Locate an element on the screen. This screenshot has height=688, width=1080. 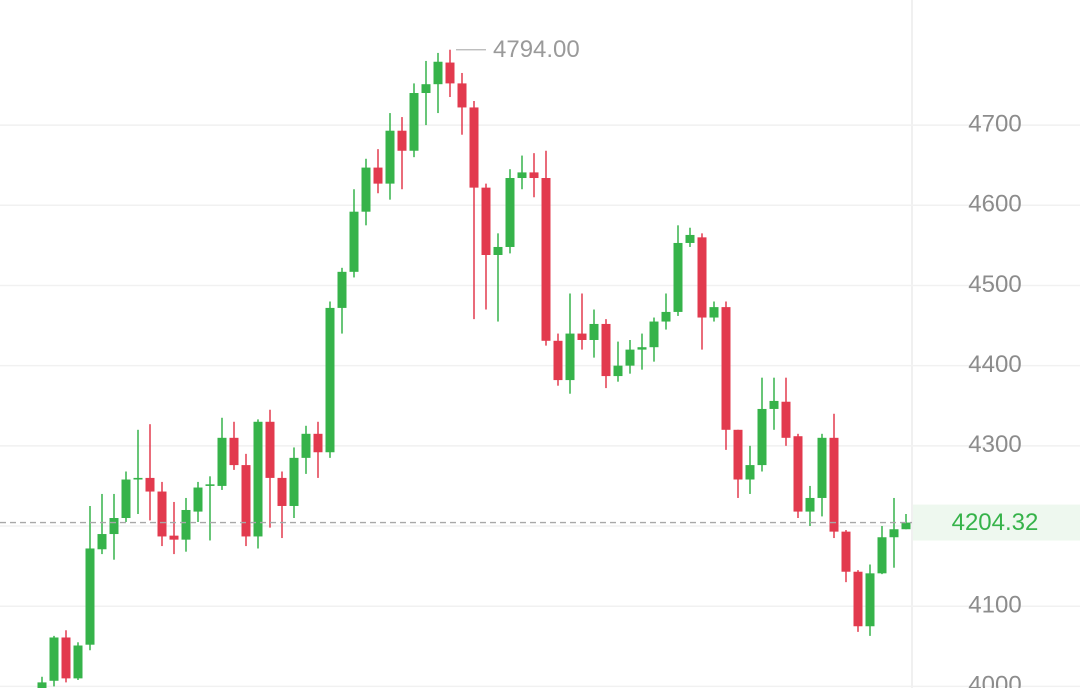
y-tick-label: 4300 is located at coordinates (994, 444).